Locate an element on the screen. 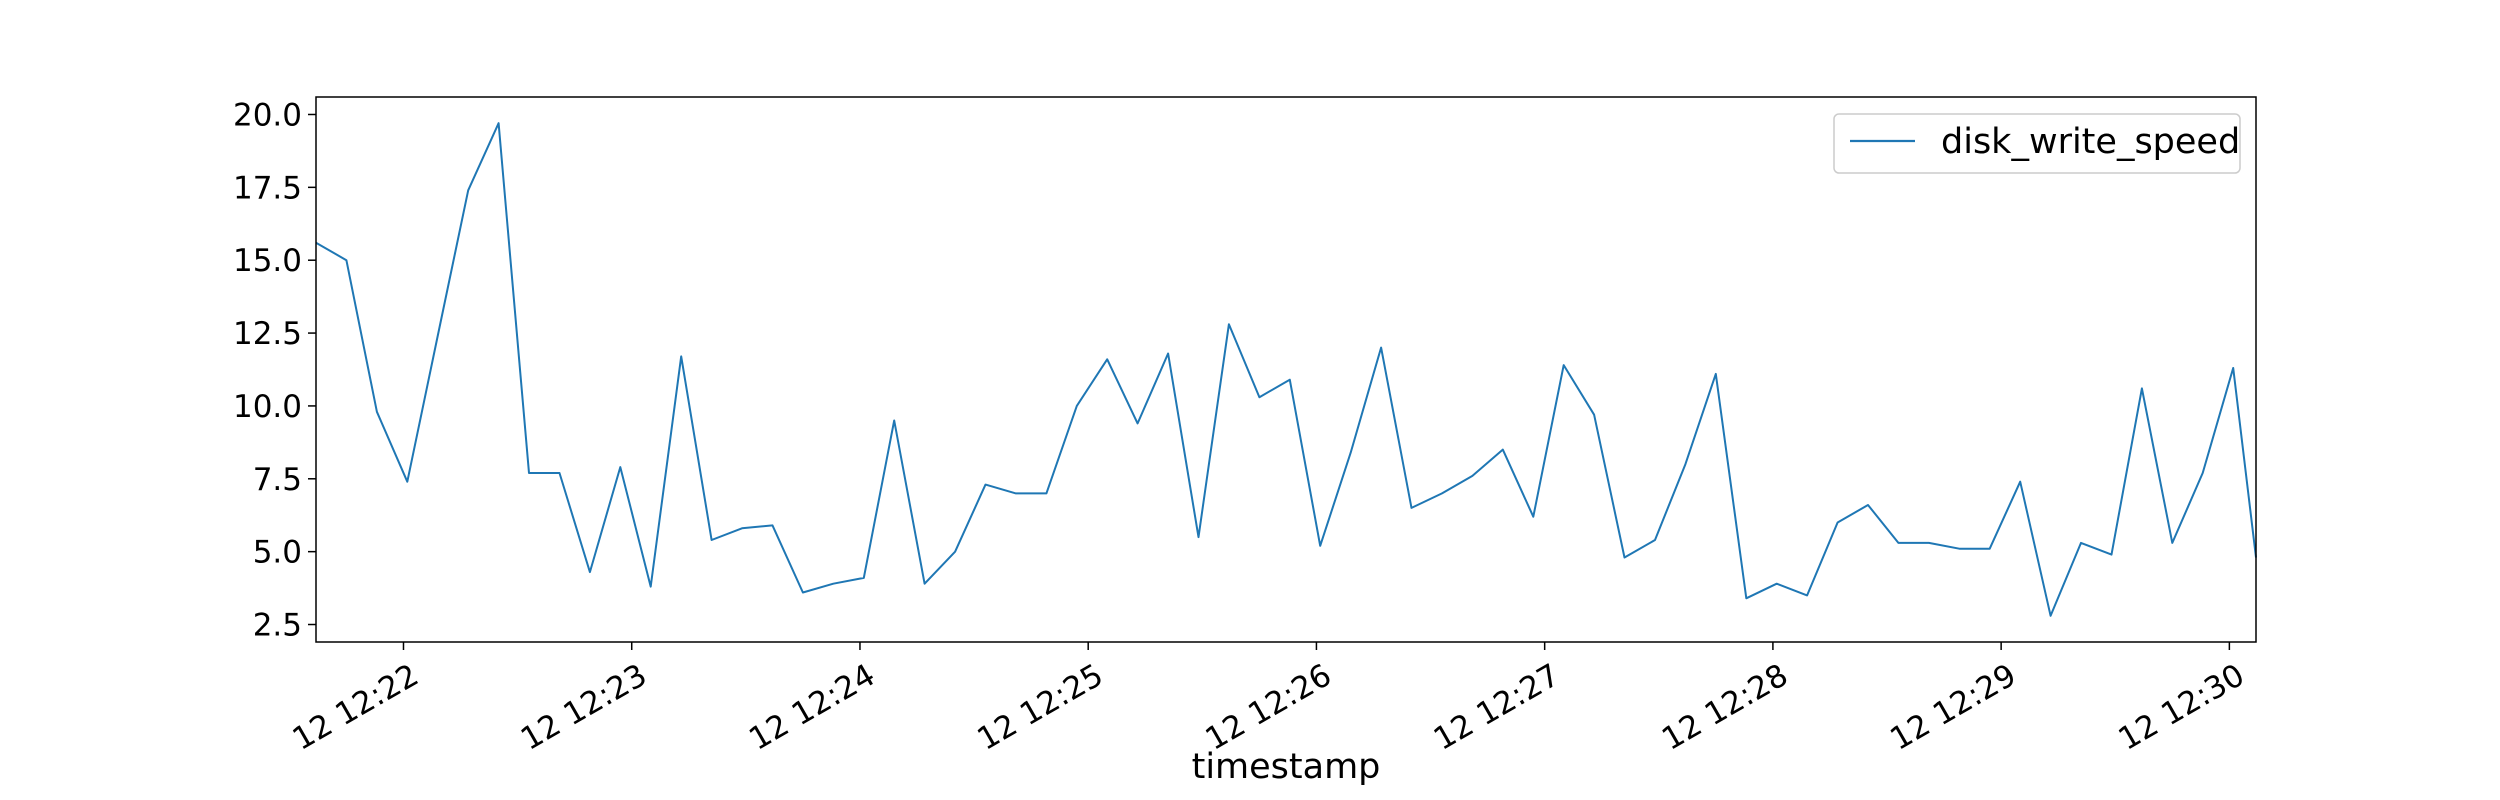 The width and height of the screenshot is (2500, 800). y-tick-label: 5.0 is located at coordinates (277, 553).